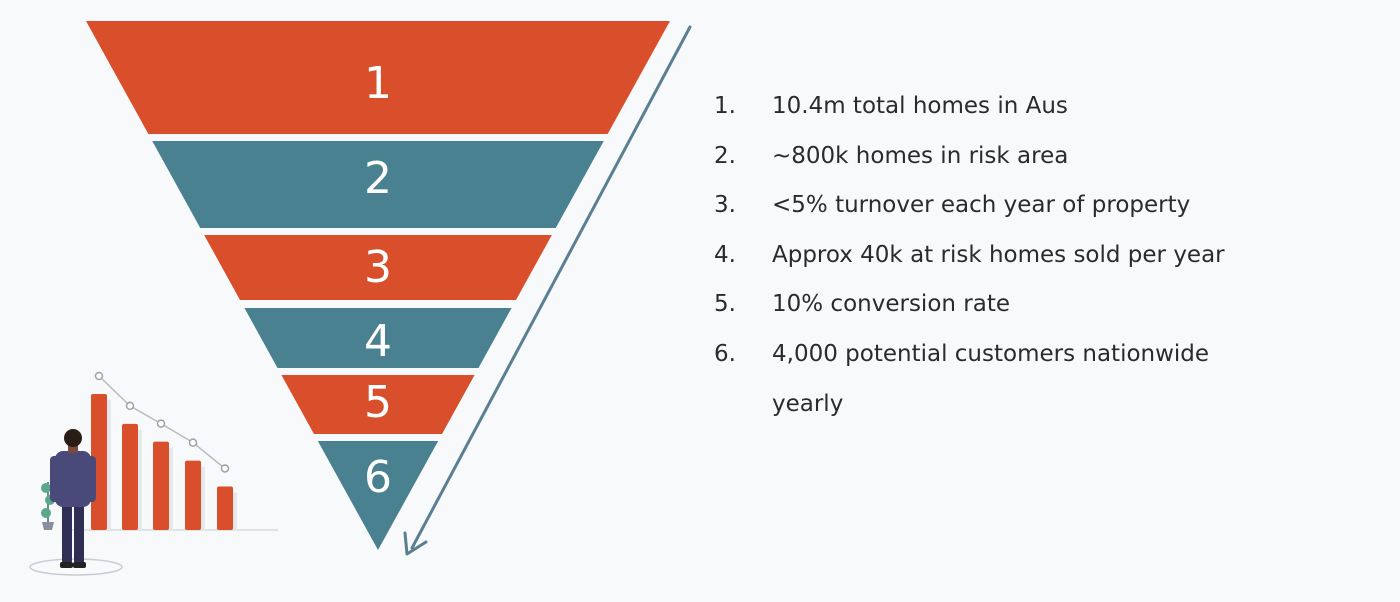  Describe the element at coordinates (891, 304) in the screenshot. I see `legend-item-text: 10% conversion rate` at that location.